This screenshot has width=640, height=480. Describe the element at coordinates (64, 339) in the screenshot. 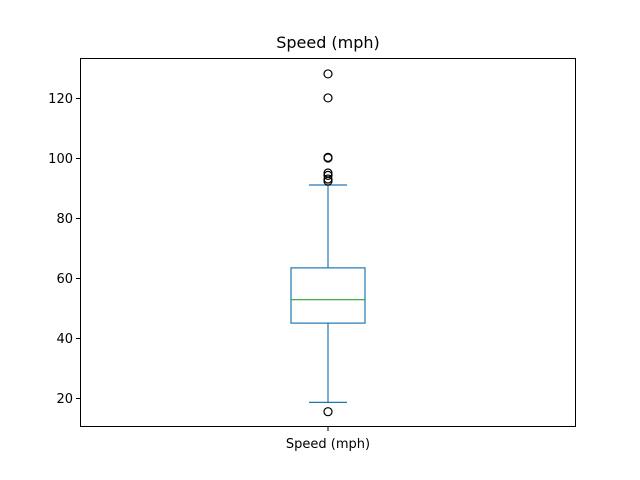

I see `y-tick-label: 40` at that location.